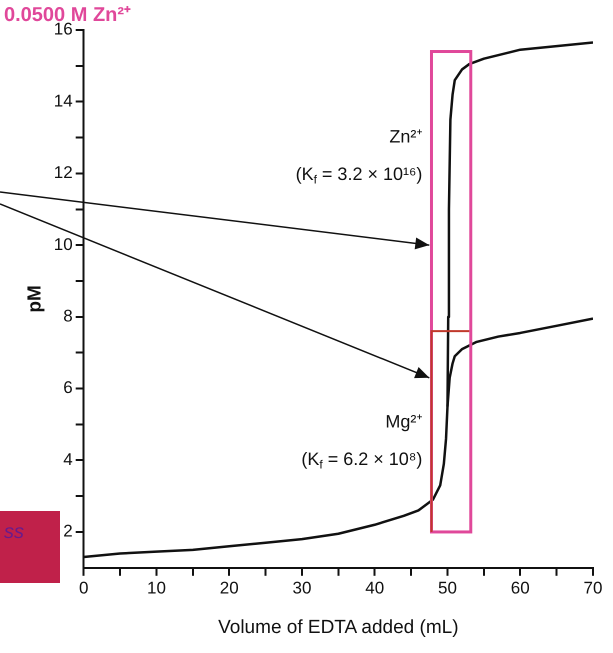  I want to click on y-tick-label: 2, so click(68, 531).